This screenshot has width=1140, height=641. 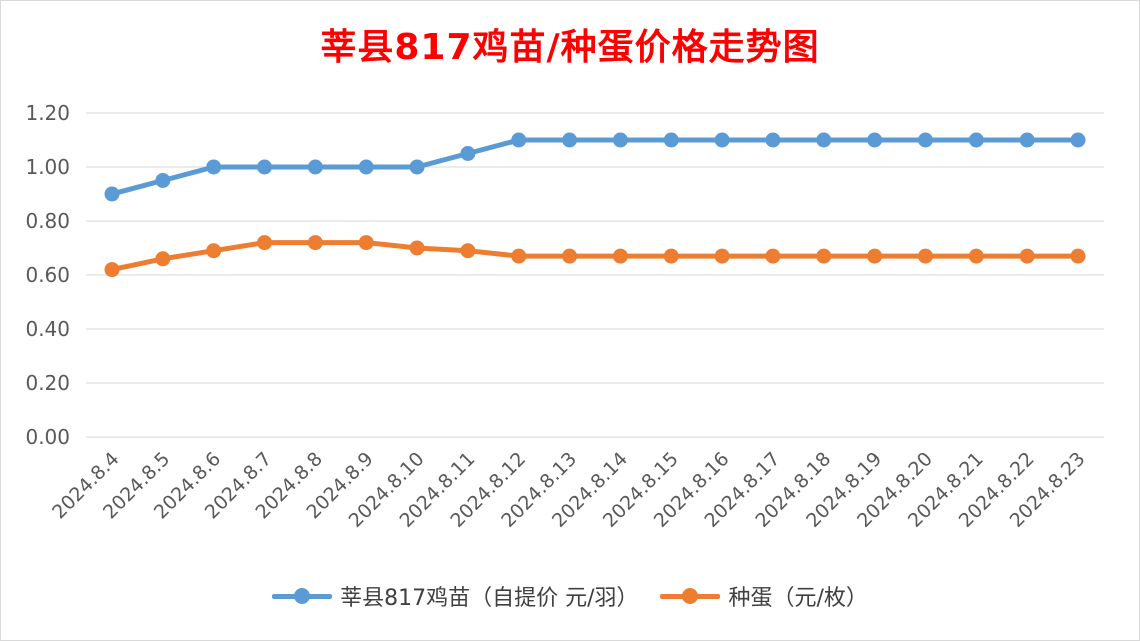 I want to click on legend: 莘县817鸡苗（自提价 元/羽） 种蛋（元/枚）, so click(x=570, y=596).